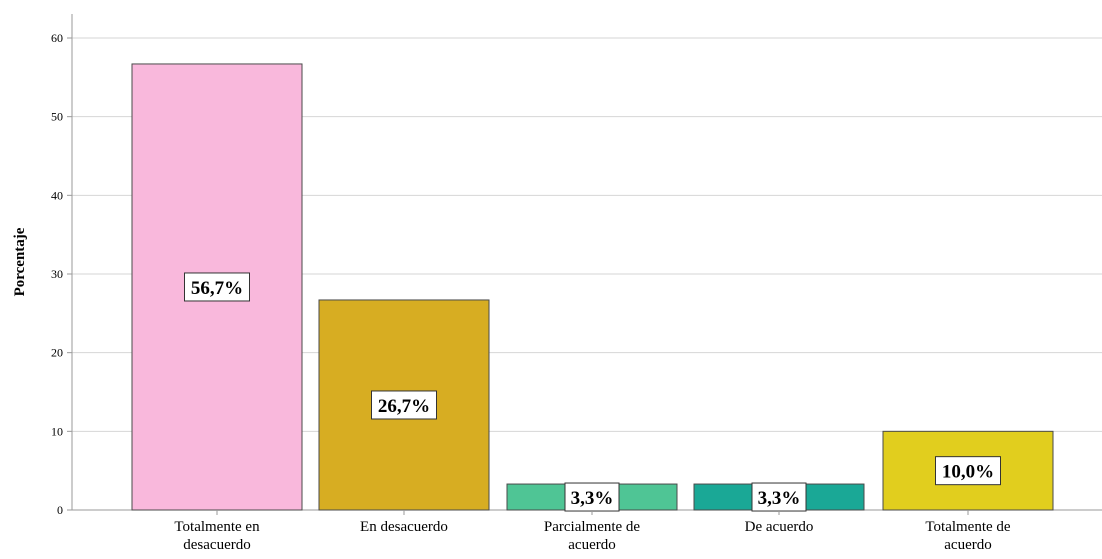 The width and height of the screenshot is (1102, 559). I want to click on x-tick-label: desacuerdo, so click(216, 545).